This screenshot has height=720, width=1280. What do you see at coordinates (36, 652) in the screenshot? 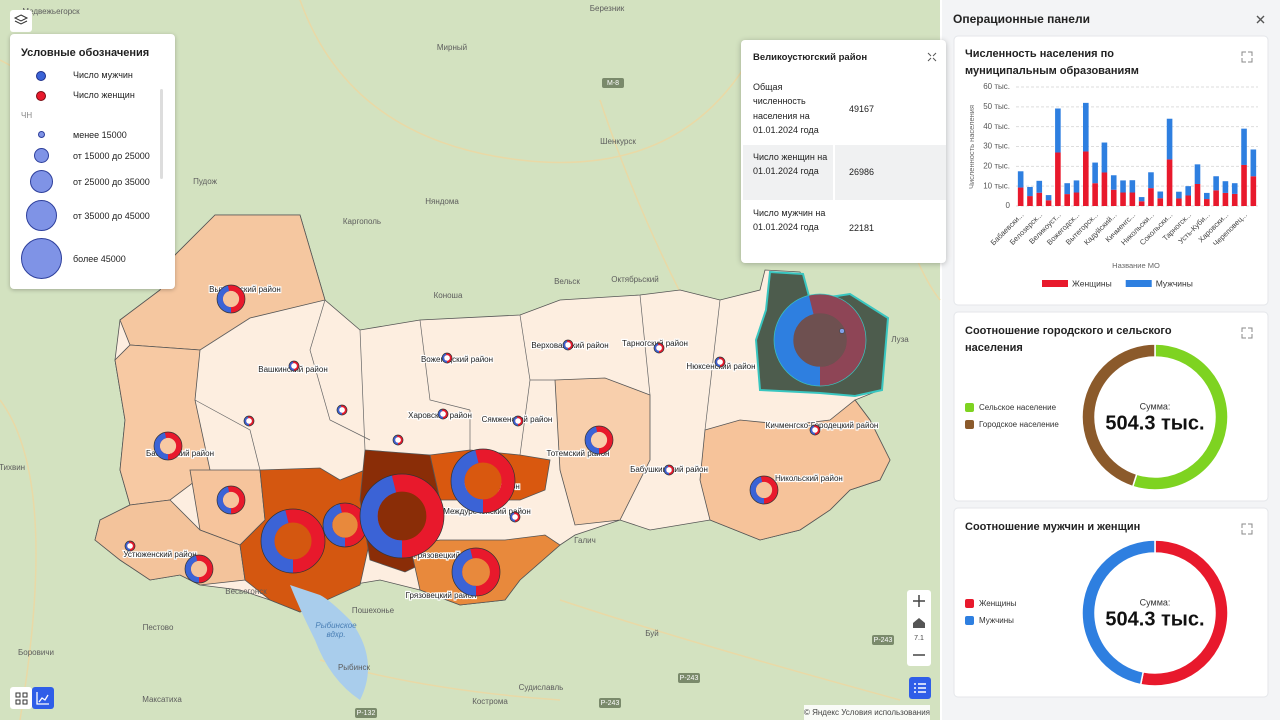
I see `place-label: Боровичи` at bounding box center [36, 652].